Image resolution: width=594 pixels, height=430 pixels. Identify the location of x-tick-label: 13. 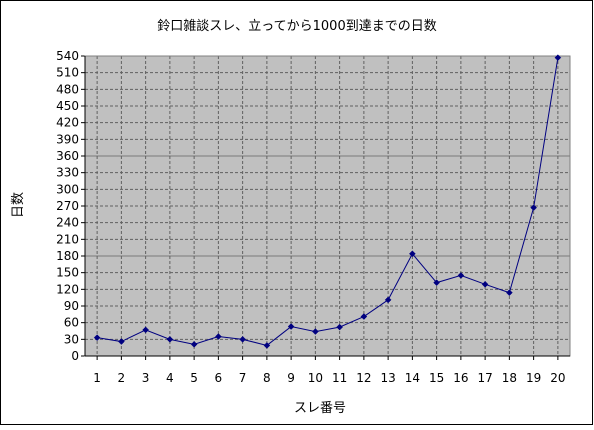
(387, 378).